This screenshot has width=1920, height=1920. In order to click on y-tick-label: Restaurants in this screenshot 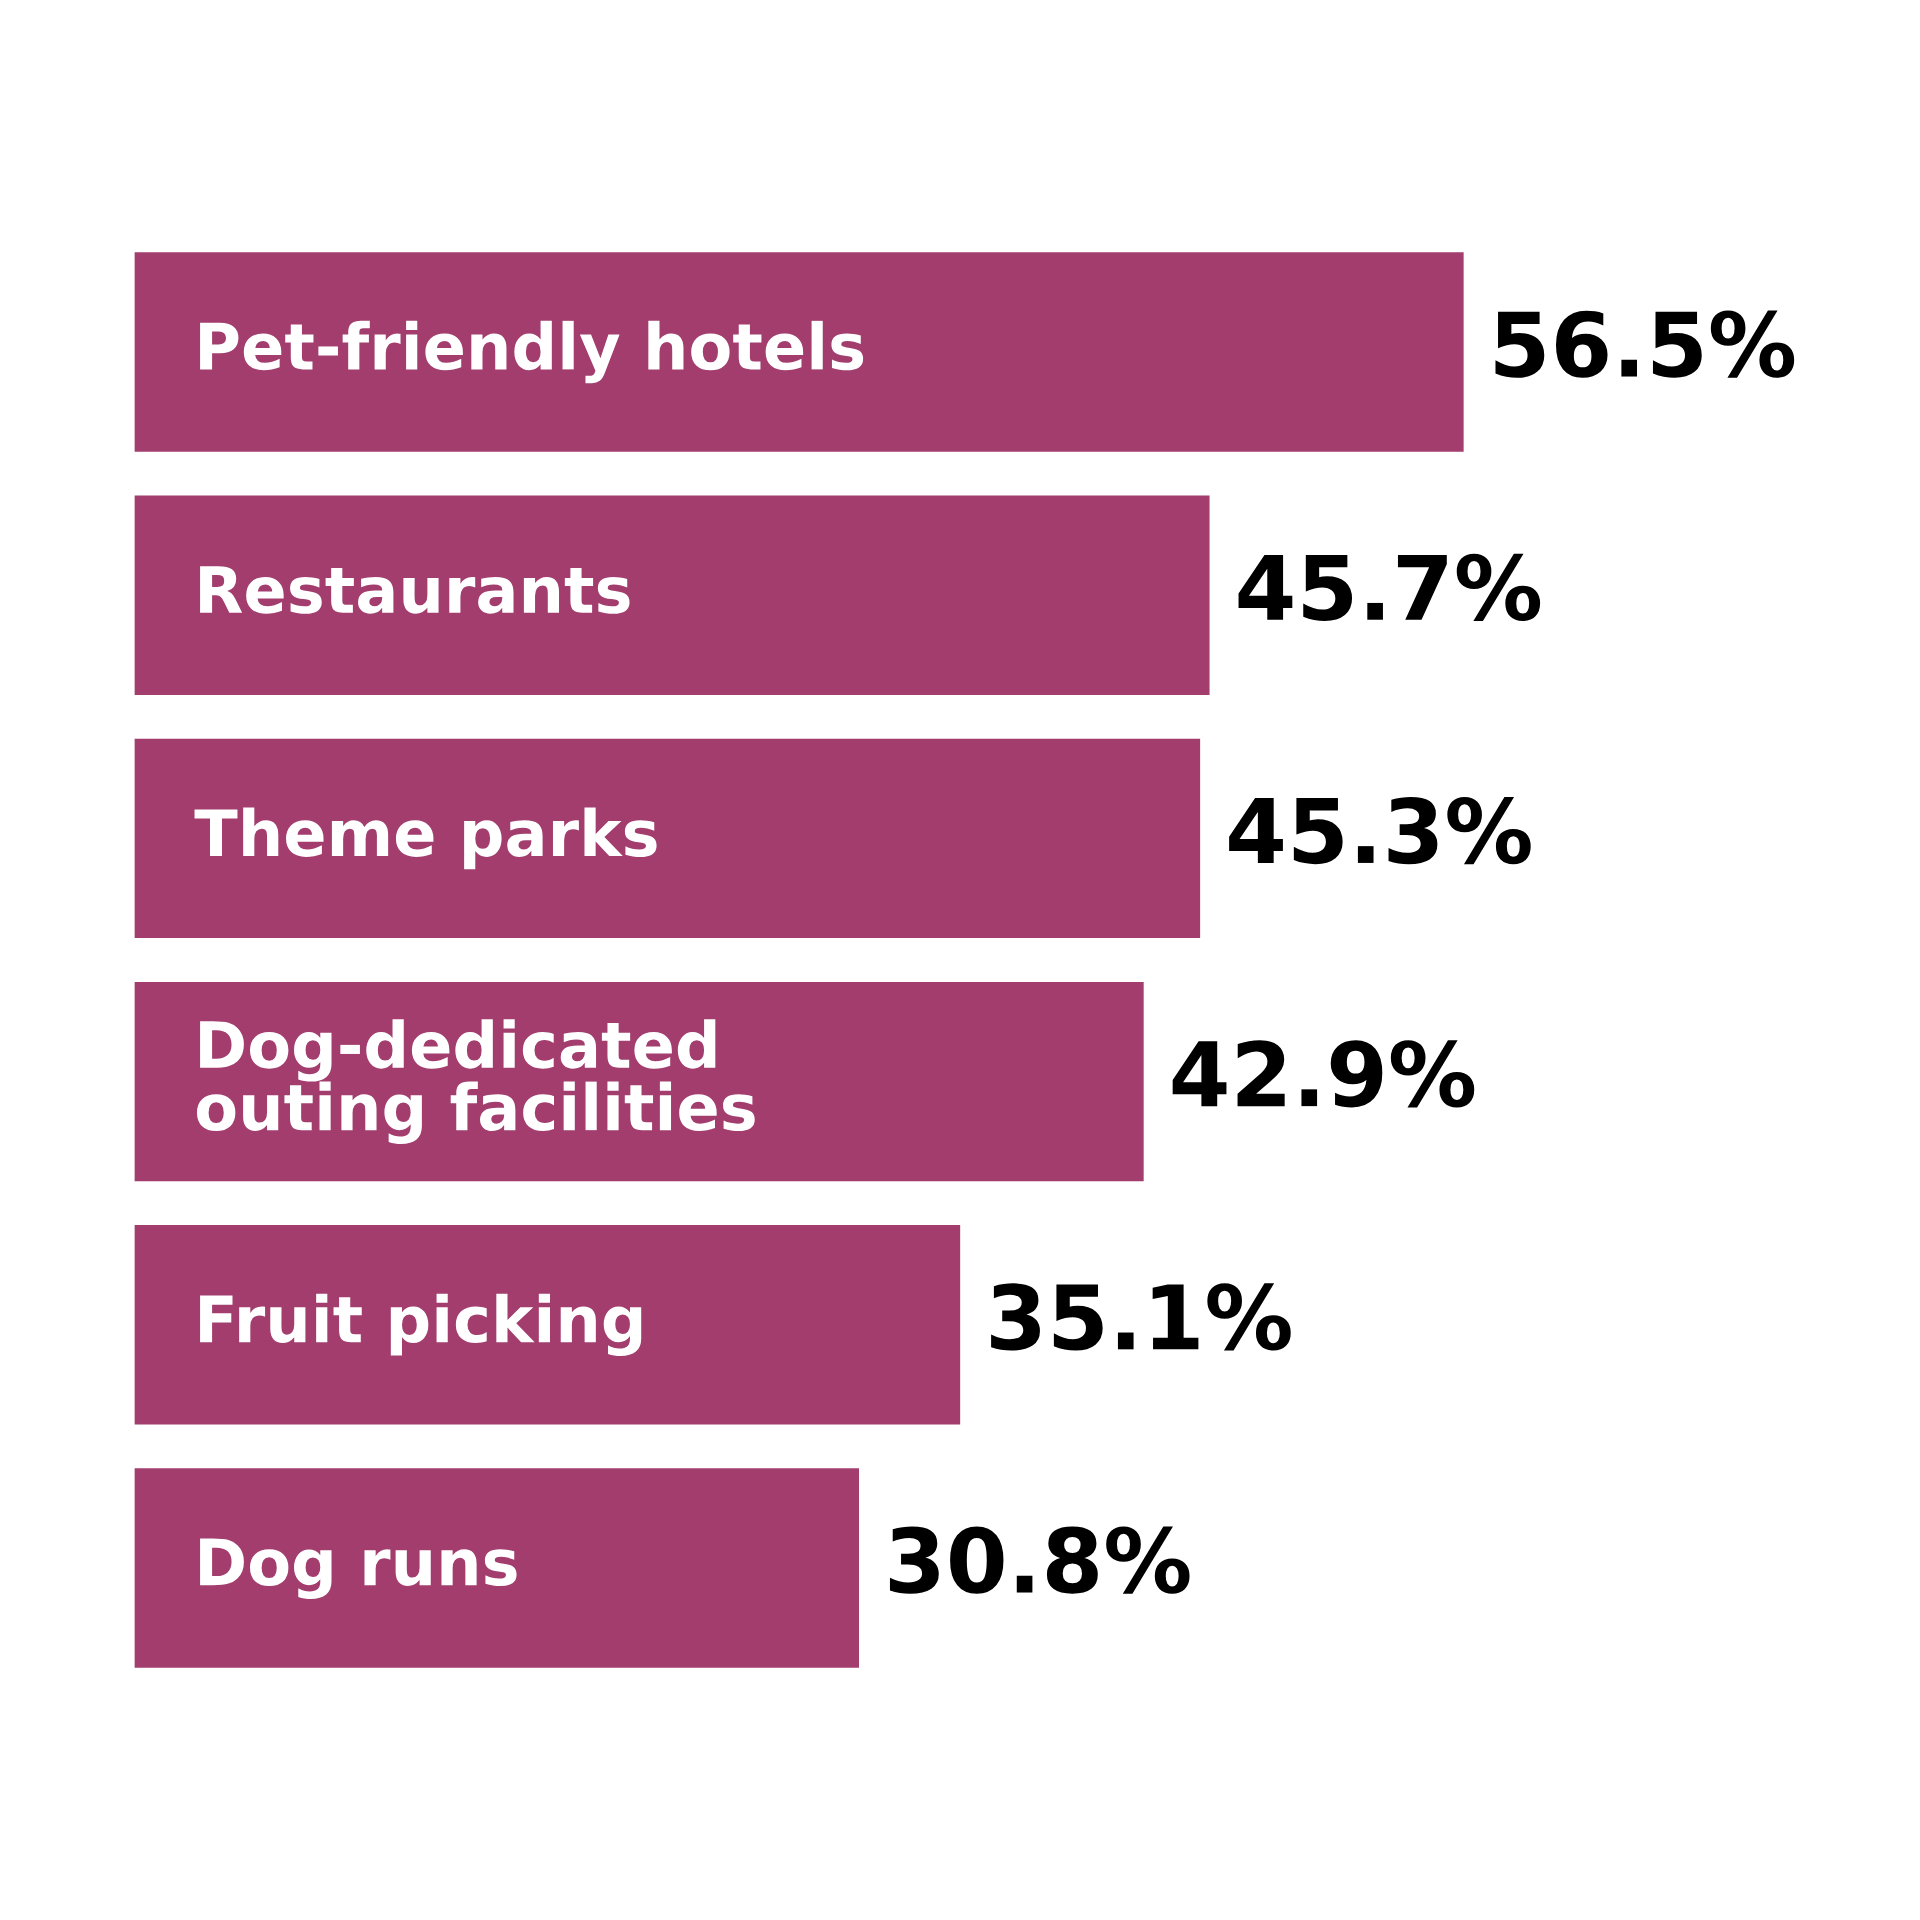, I will do `click(415, 590)`.